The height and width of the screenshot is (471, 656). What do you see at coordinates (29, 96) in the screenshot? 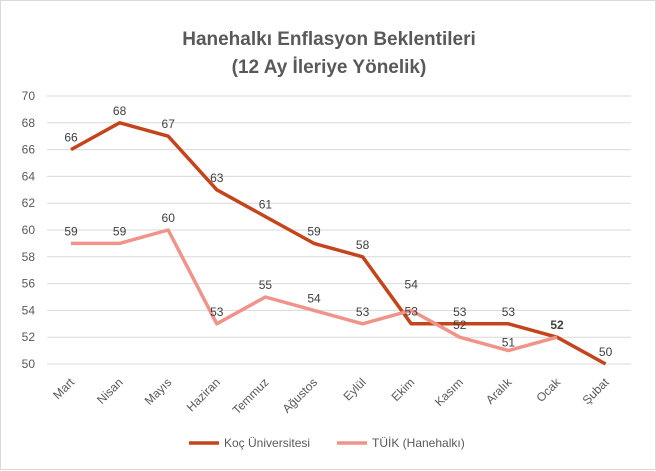
I see `y-tick-label: 70` at bounding box center [29, 96].